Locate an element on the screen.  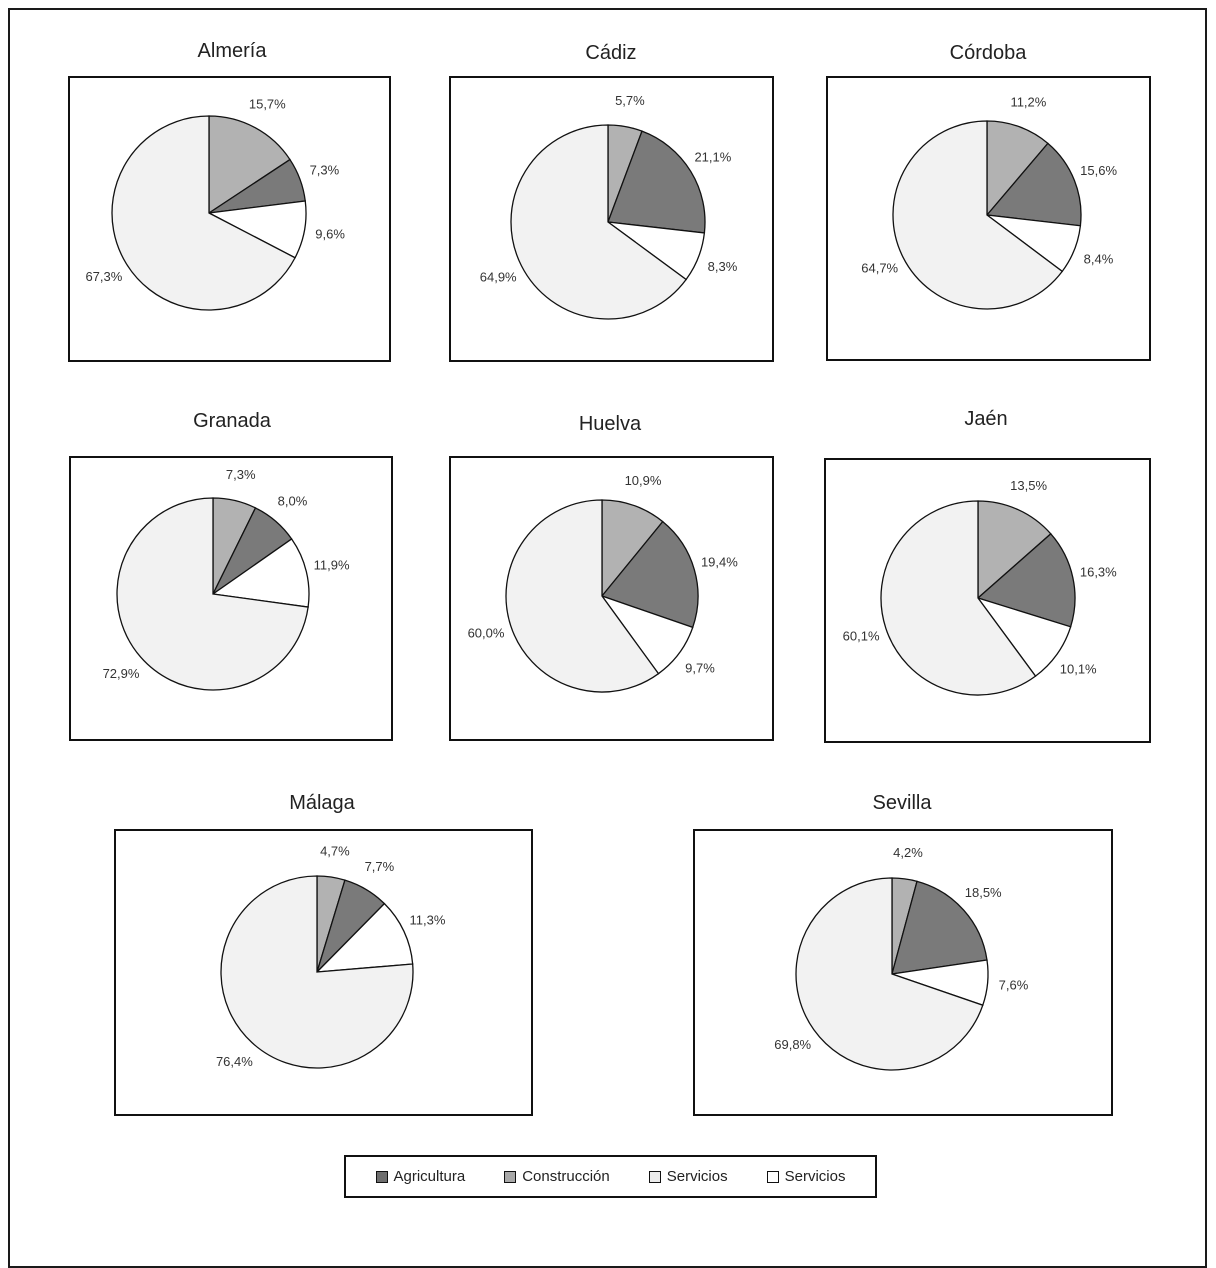
chart-panel-malaga: 4,7% 7,7% 11,3% 76,4% is located at coordinates (323, 972).